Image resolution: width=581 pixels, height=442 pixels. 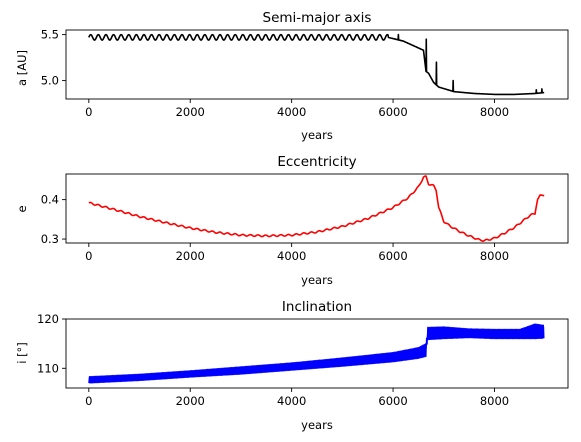 I want to click on y-tick-label: 5.5, so click(x=50, y=35).